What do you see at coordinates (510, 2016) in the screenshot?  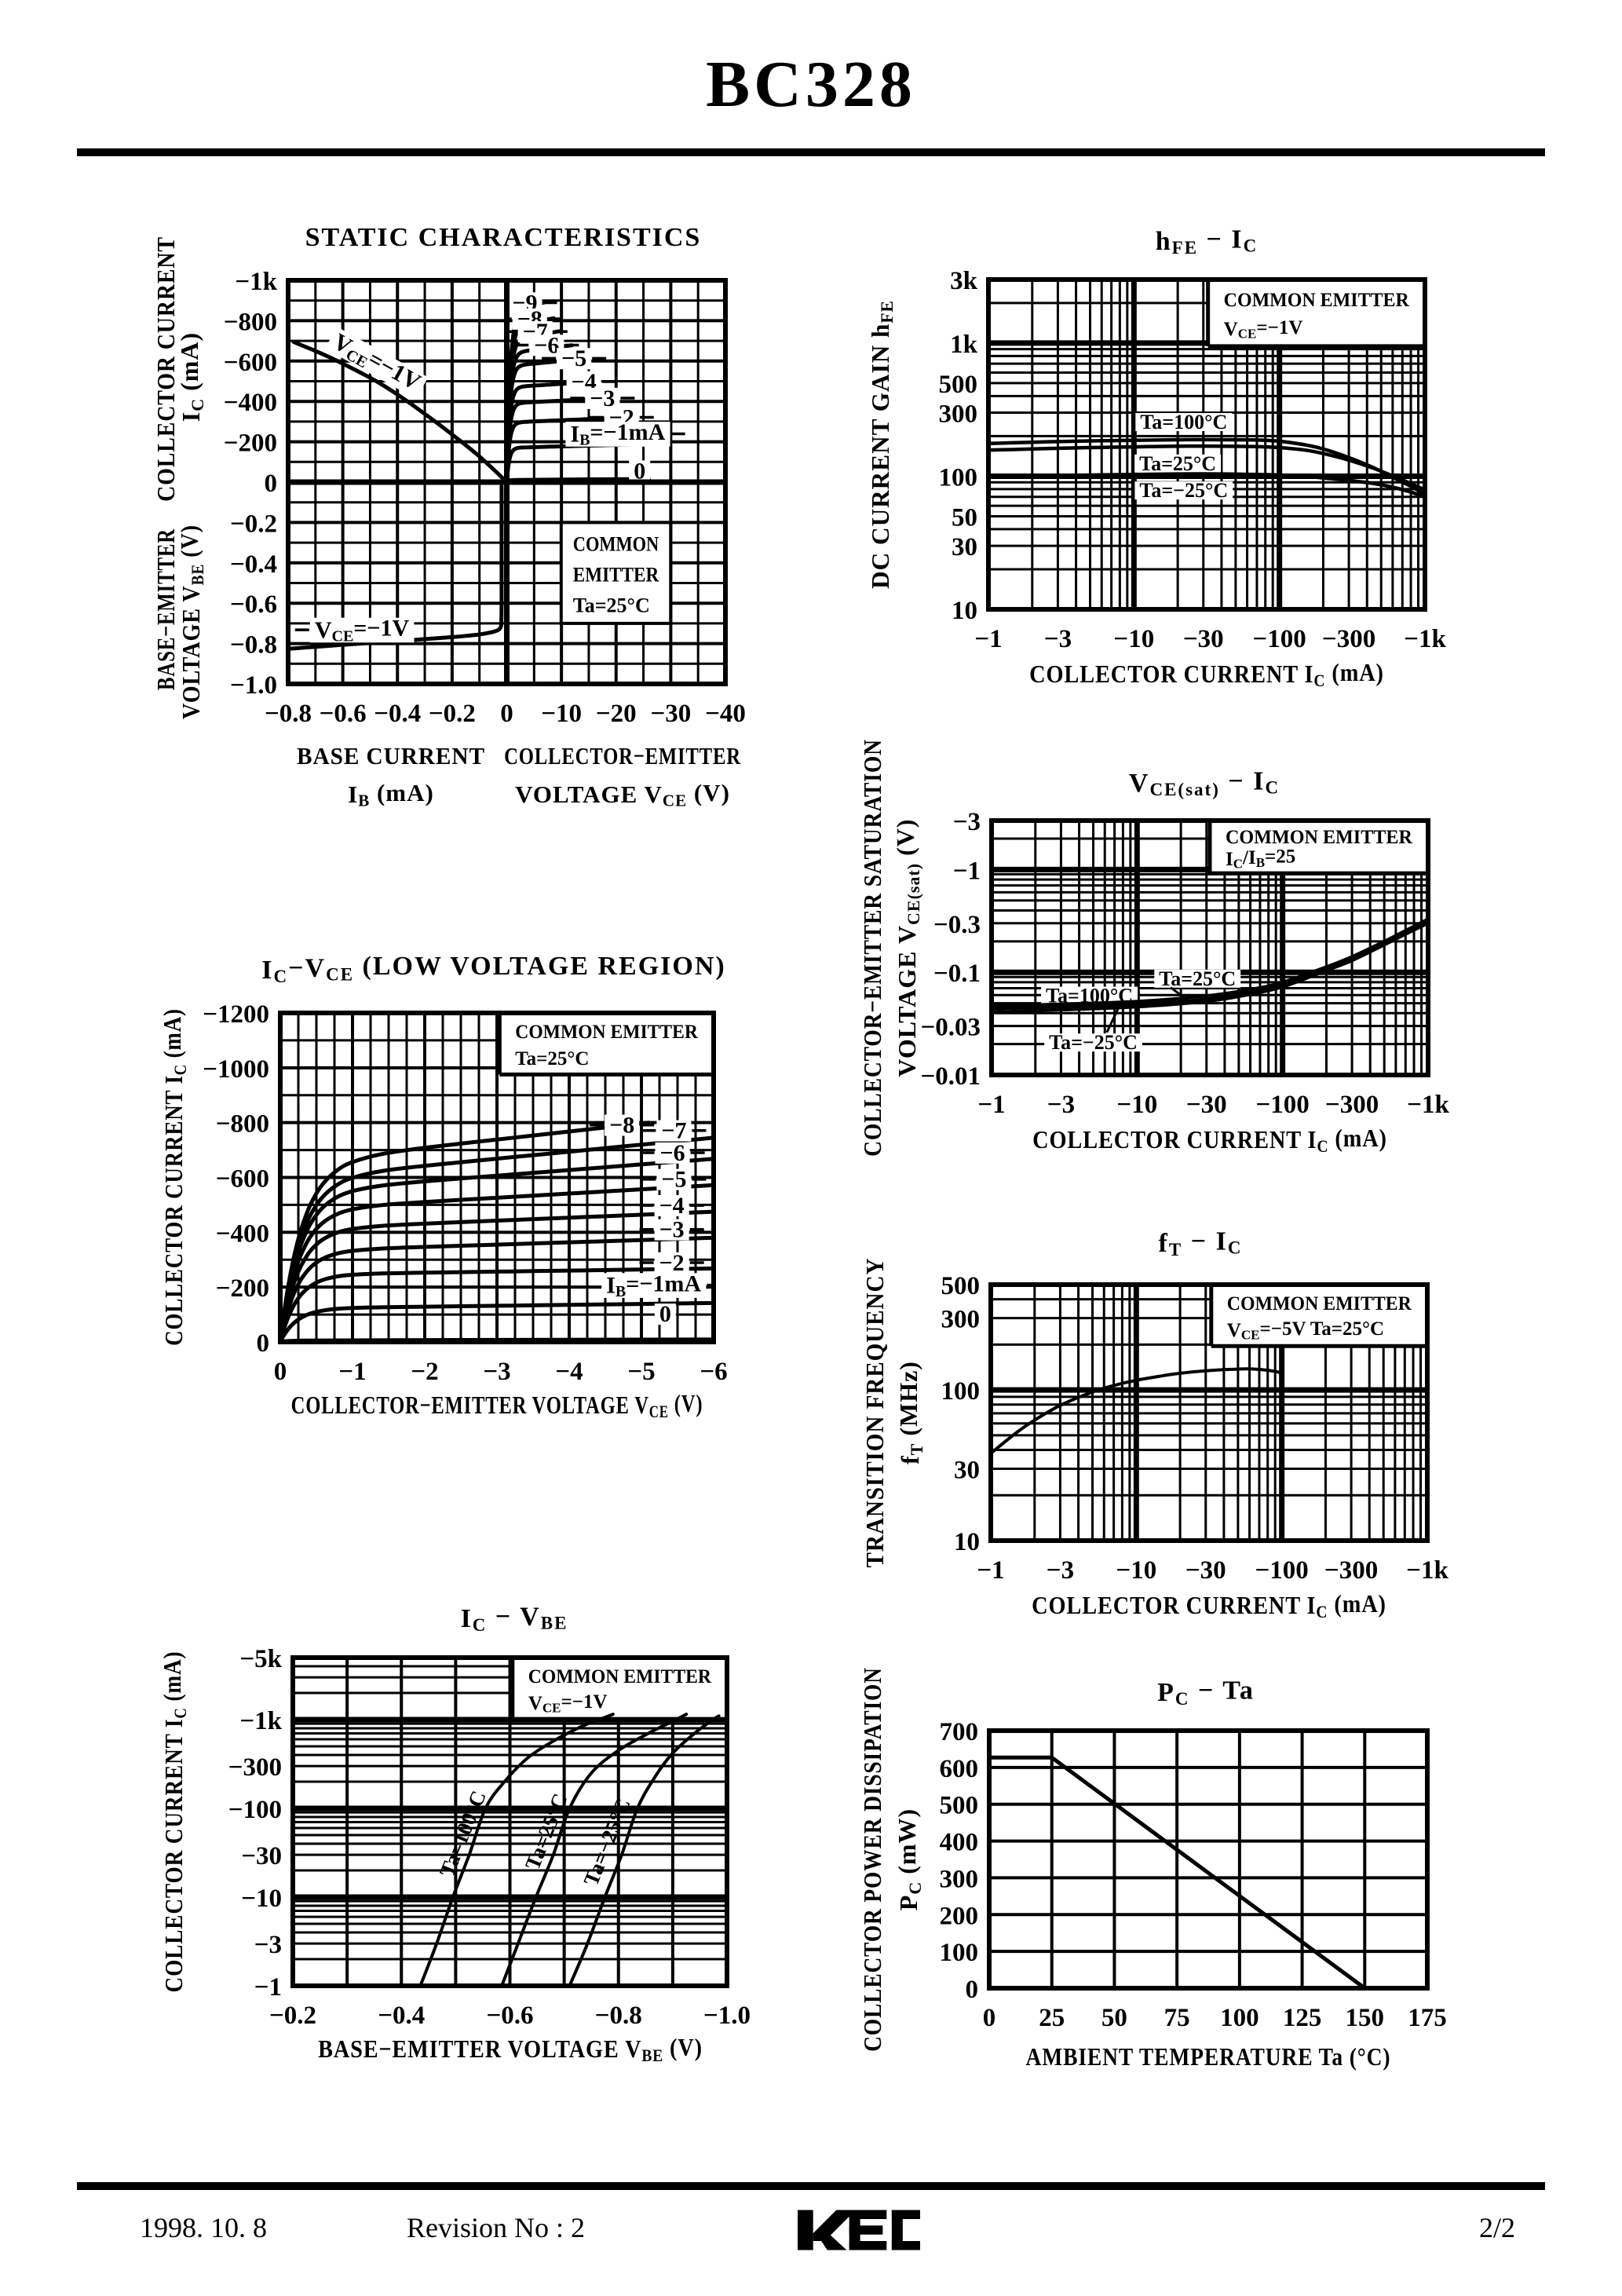 I see `x-tick-labels: −0.2 −0.4 −0.6 −0.8 −1.0` at bounding box center [510, 2016].